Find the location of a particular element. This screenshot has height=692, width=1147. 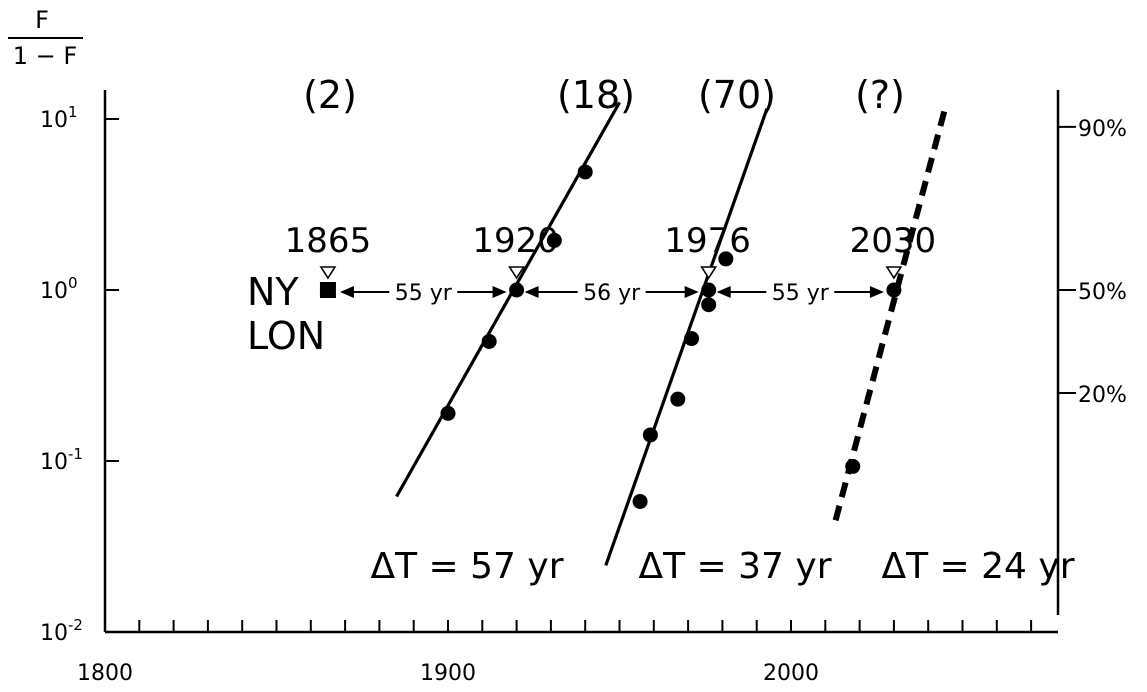

city-label-lon: LON is located at coordinates (286, 336).